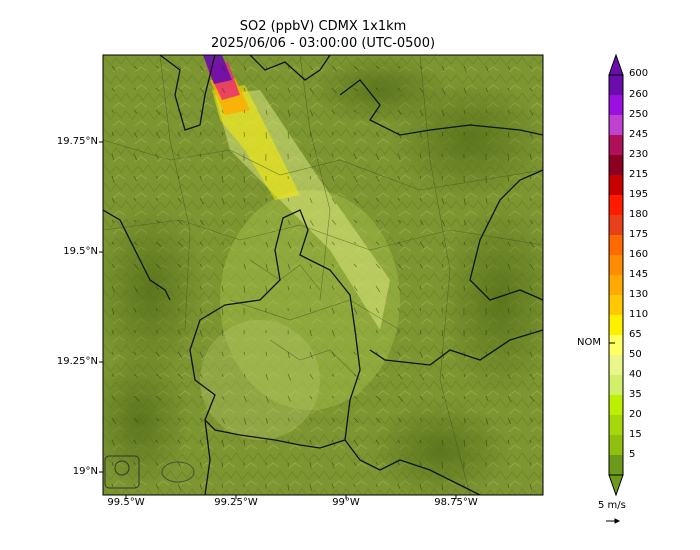 Image resolution: width=700 pixels, height=550 pixels. Describe the element at coordinates (639, 254) in the screenshot. I see `colorbar-tick-label: 160` at that location.